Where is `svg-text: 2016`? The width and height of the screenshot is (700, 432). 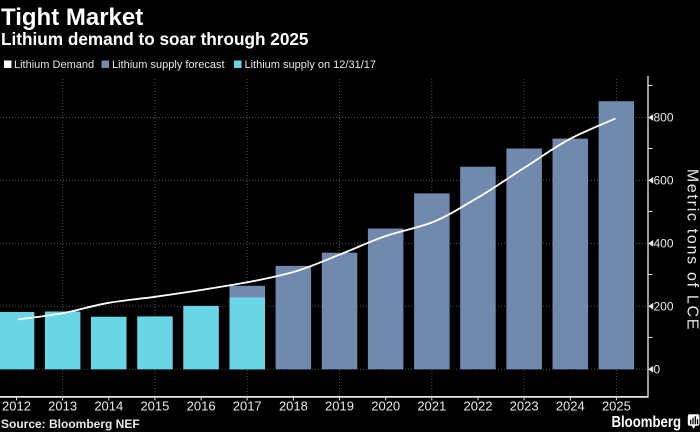 svg-text: 2016 is located at coordinates (201, 406).